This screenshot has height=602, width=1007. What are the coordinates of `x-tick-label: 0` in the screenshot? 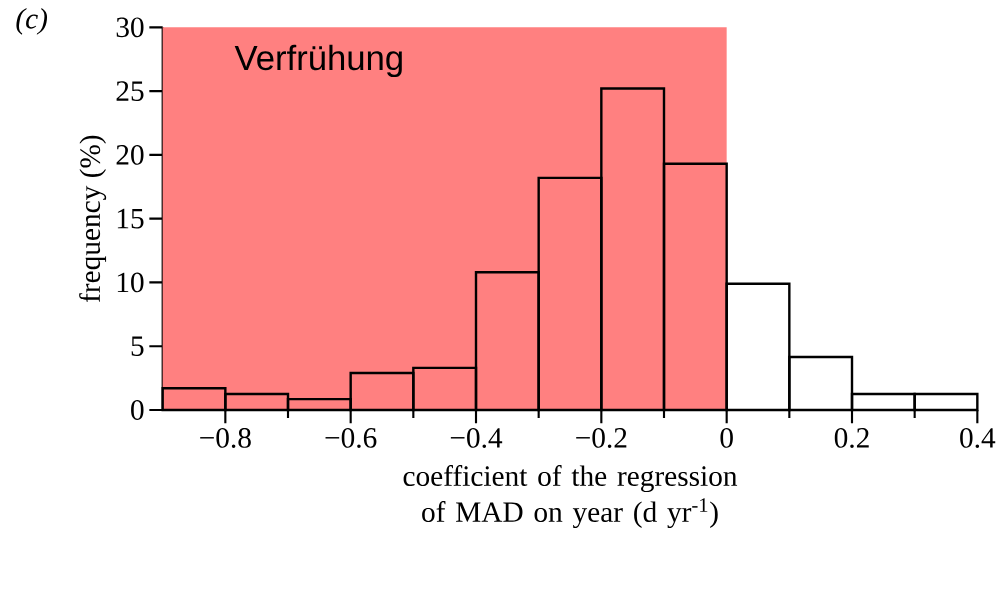 It's located at (726, 438).